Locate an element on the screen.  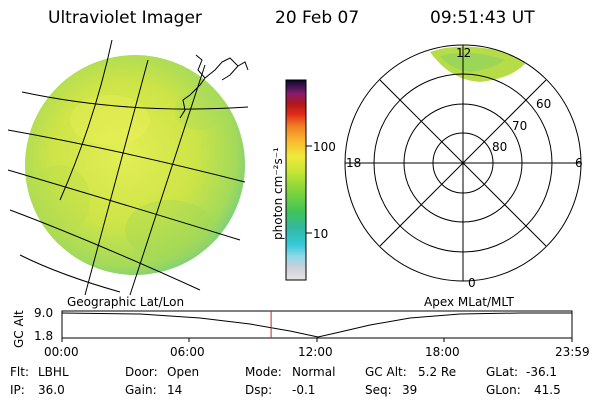
info-seq-value: 39 is located at coordinates (410, 390).